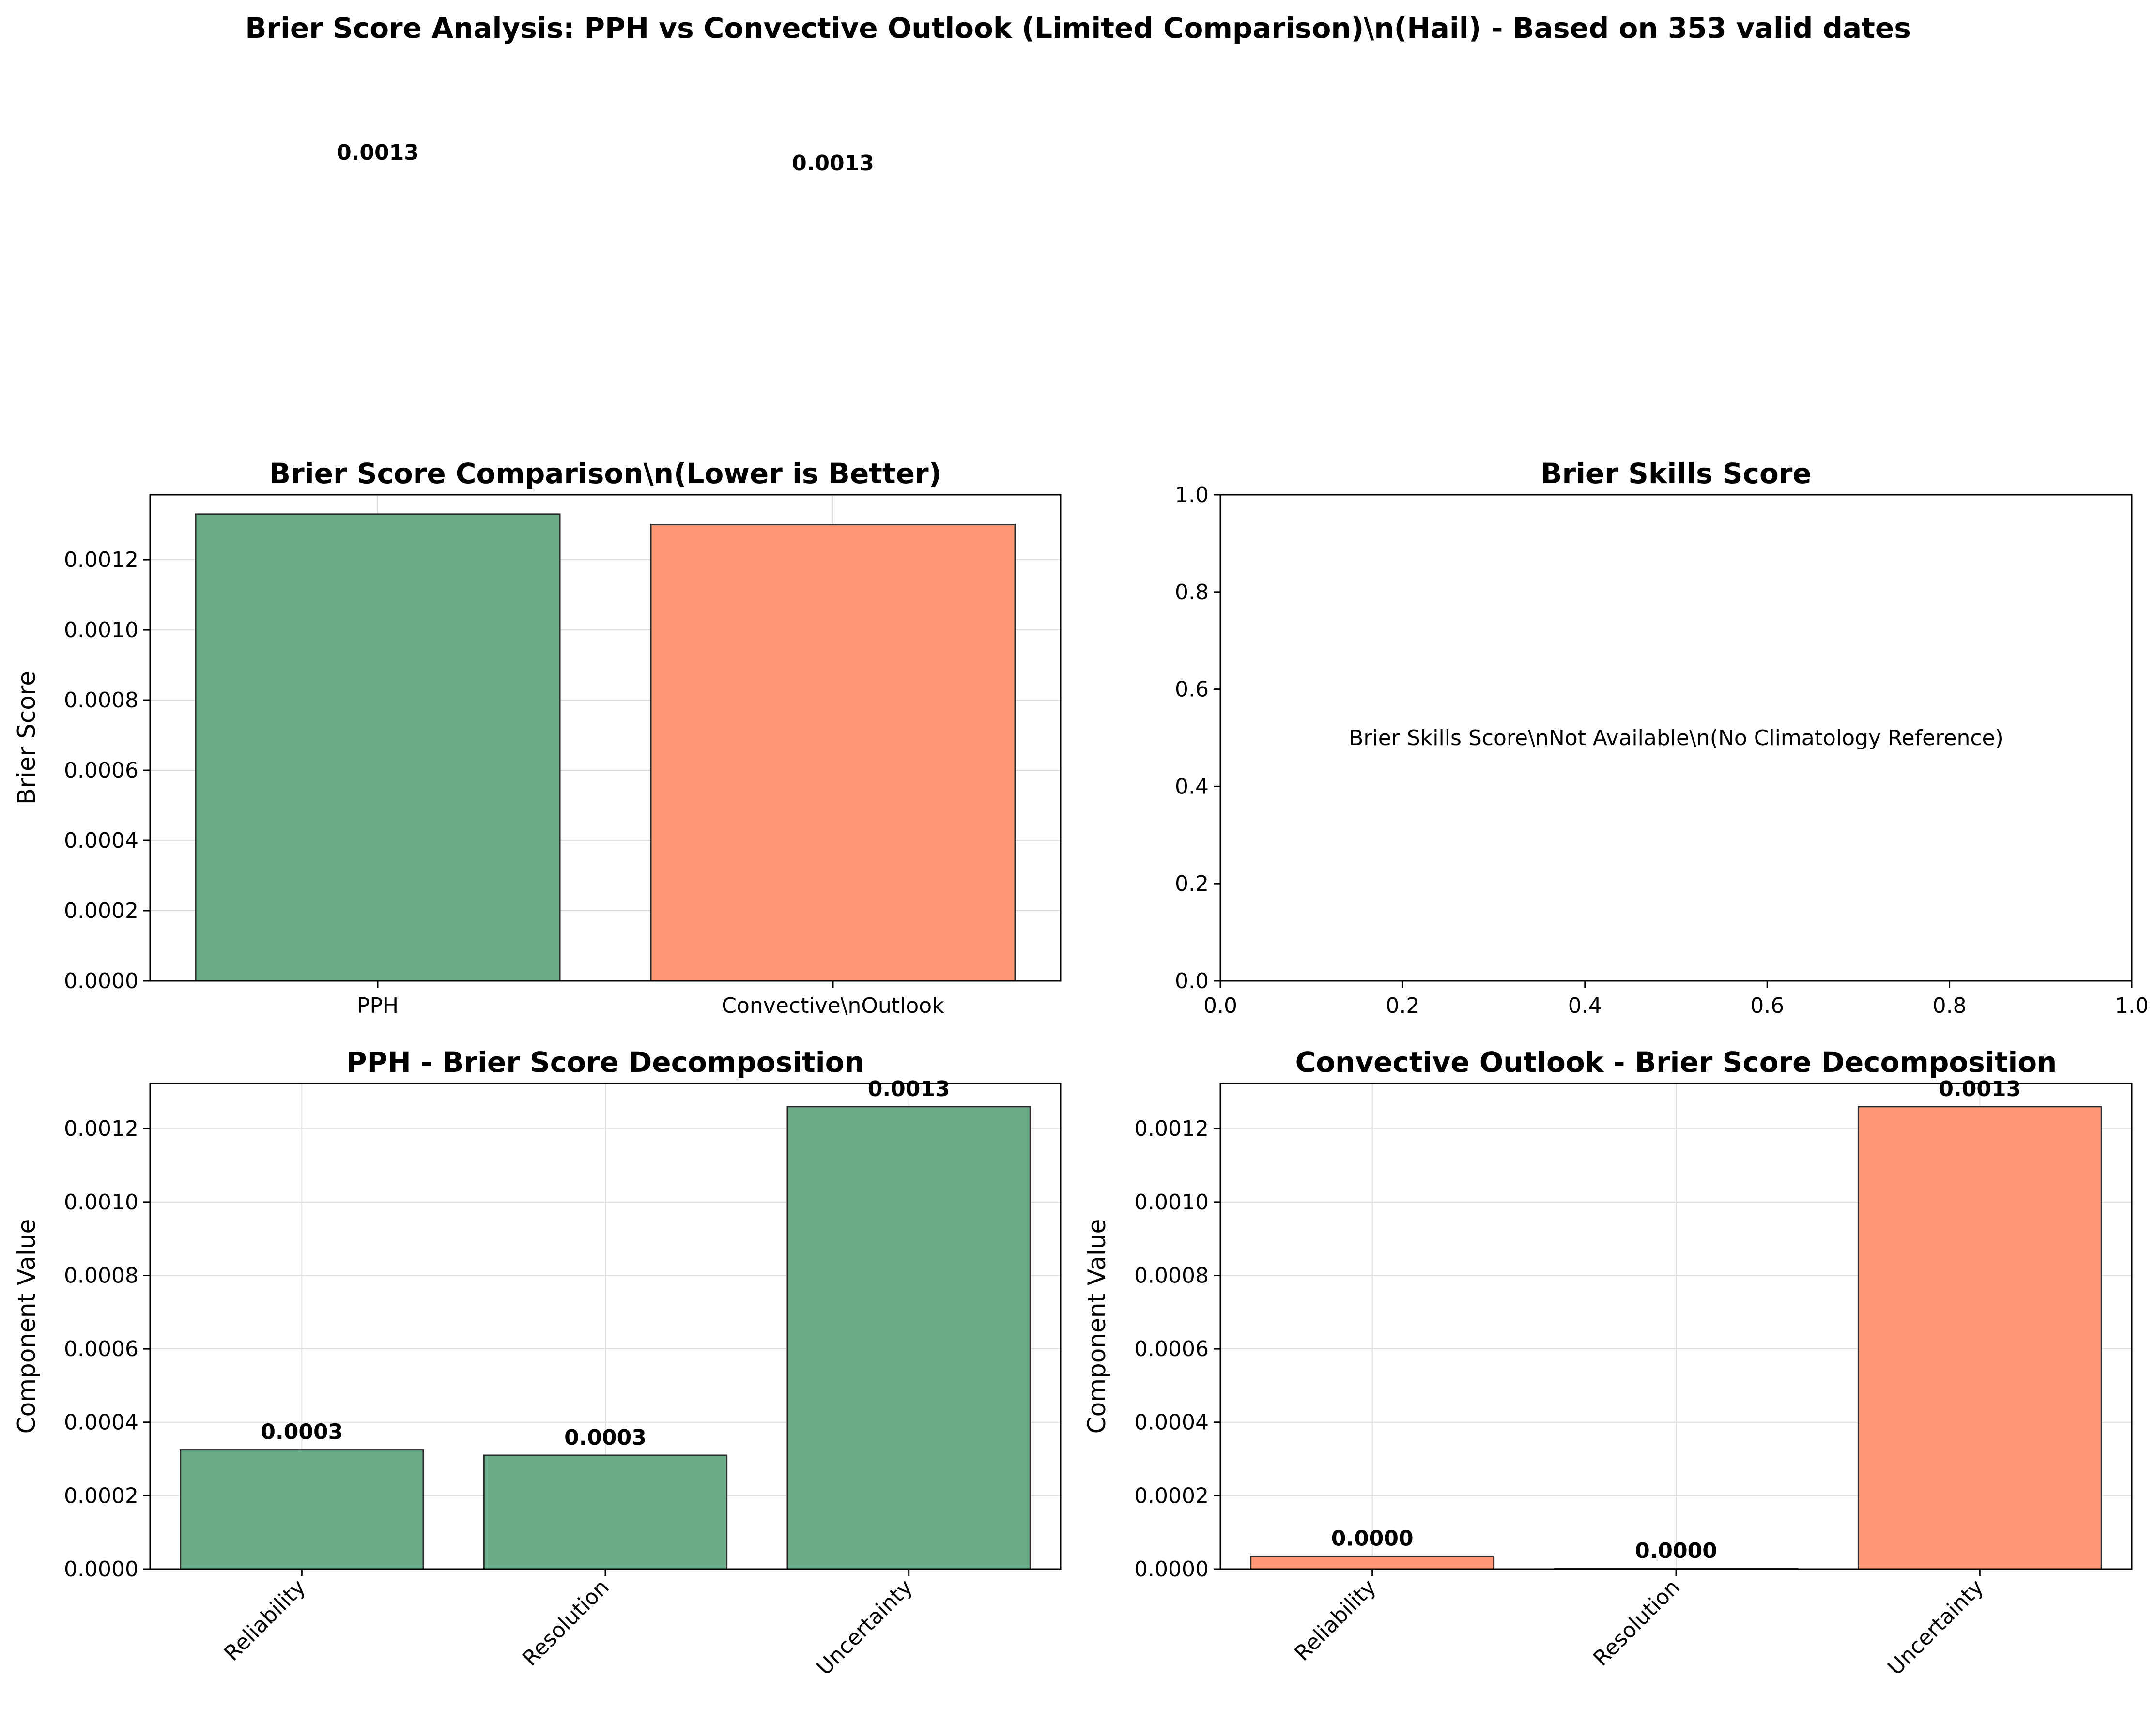 This screenshot has width=2156, height=1709. I want to click on panel-title: Brier Skills Score, so click(1675, 474).